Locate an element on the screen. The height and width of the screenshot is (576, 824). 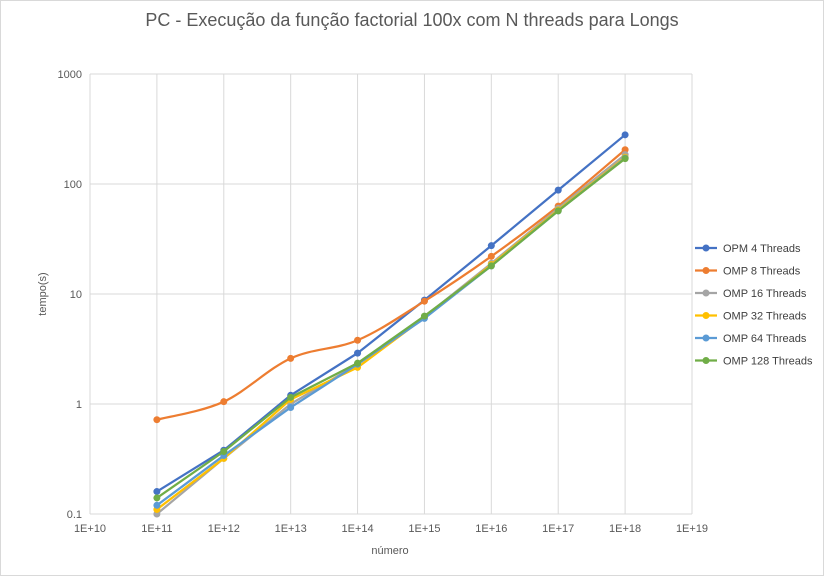
x-tick-label: 1E+12 is located at coordinates (224, 529).